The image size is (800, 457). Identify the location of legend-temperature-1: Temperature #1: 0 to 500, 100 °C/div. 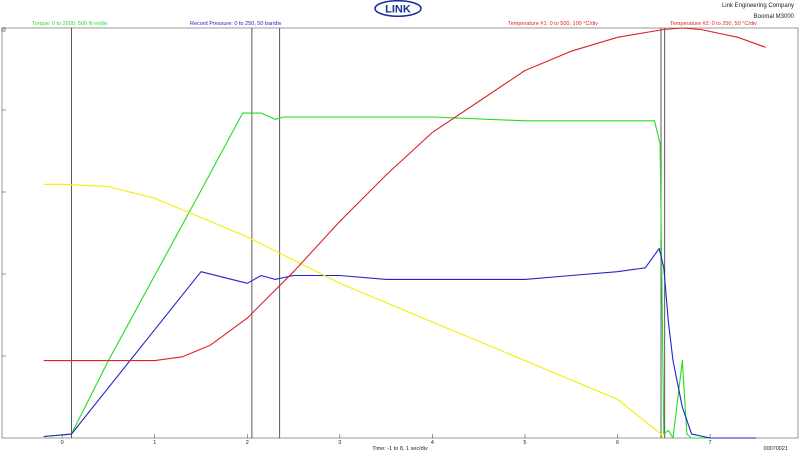
(553, 24).